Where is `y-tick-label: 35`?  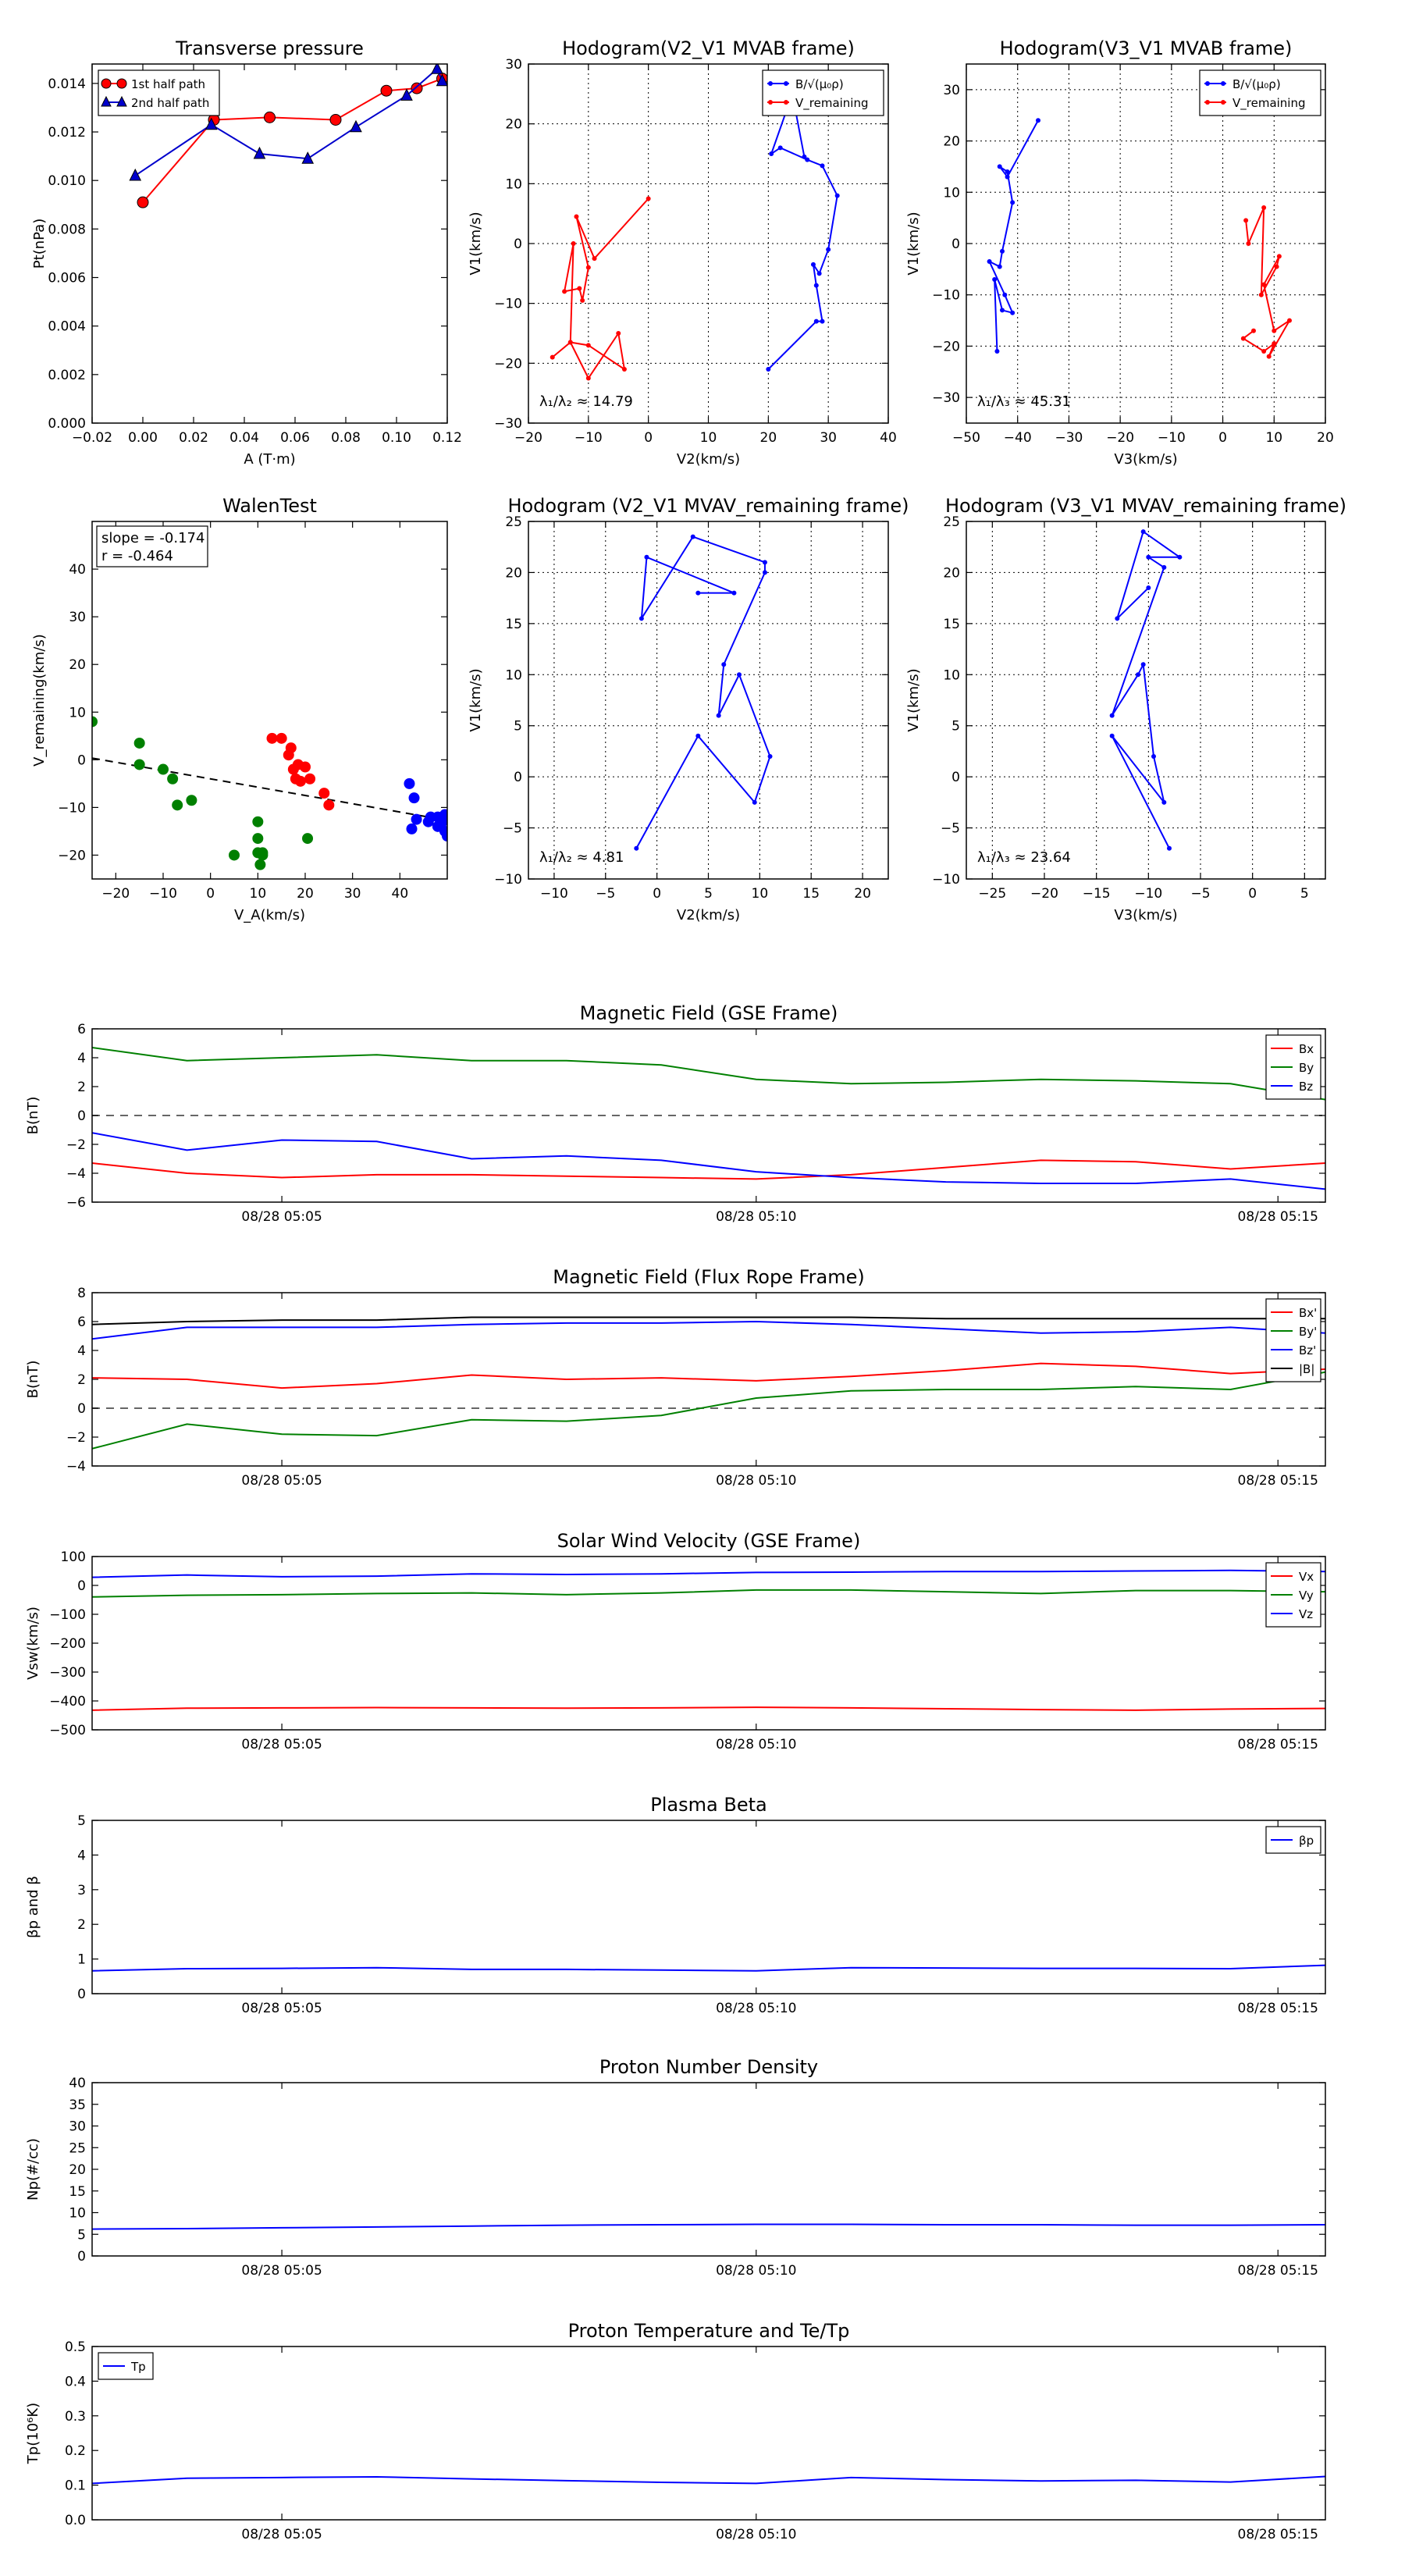
y-tick-label: 35 is located at coordinates (77, 2105).